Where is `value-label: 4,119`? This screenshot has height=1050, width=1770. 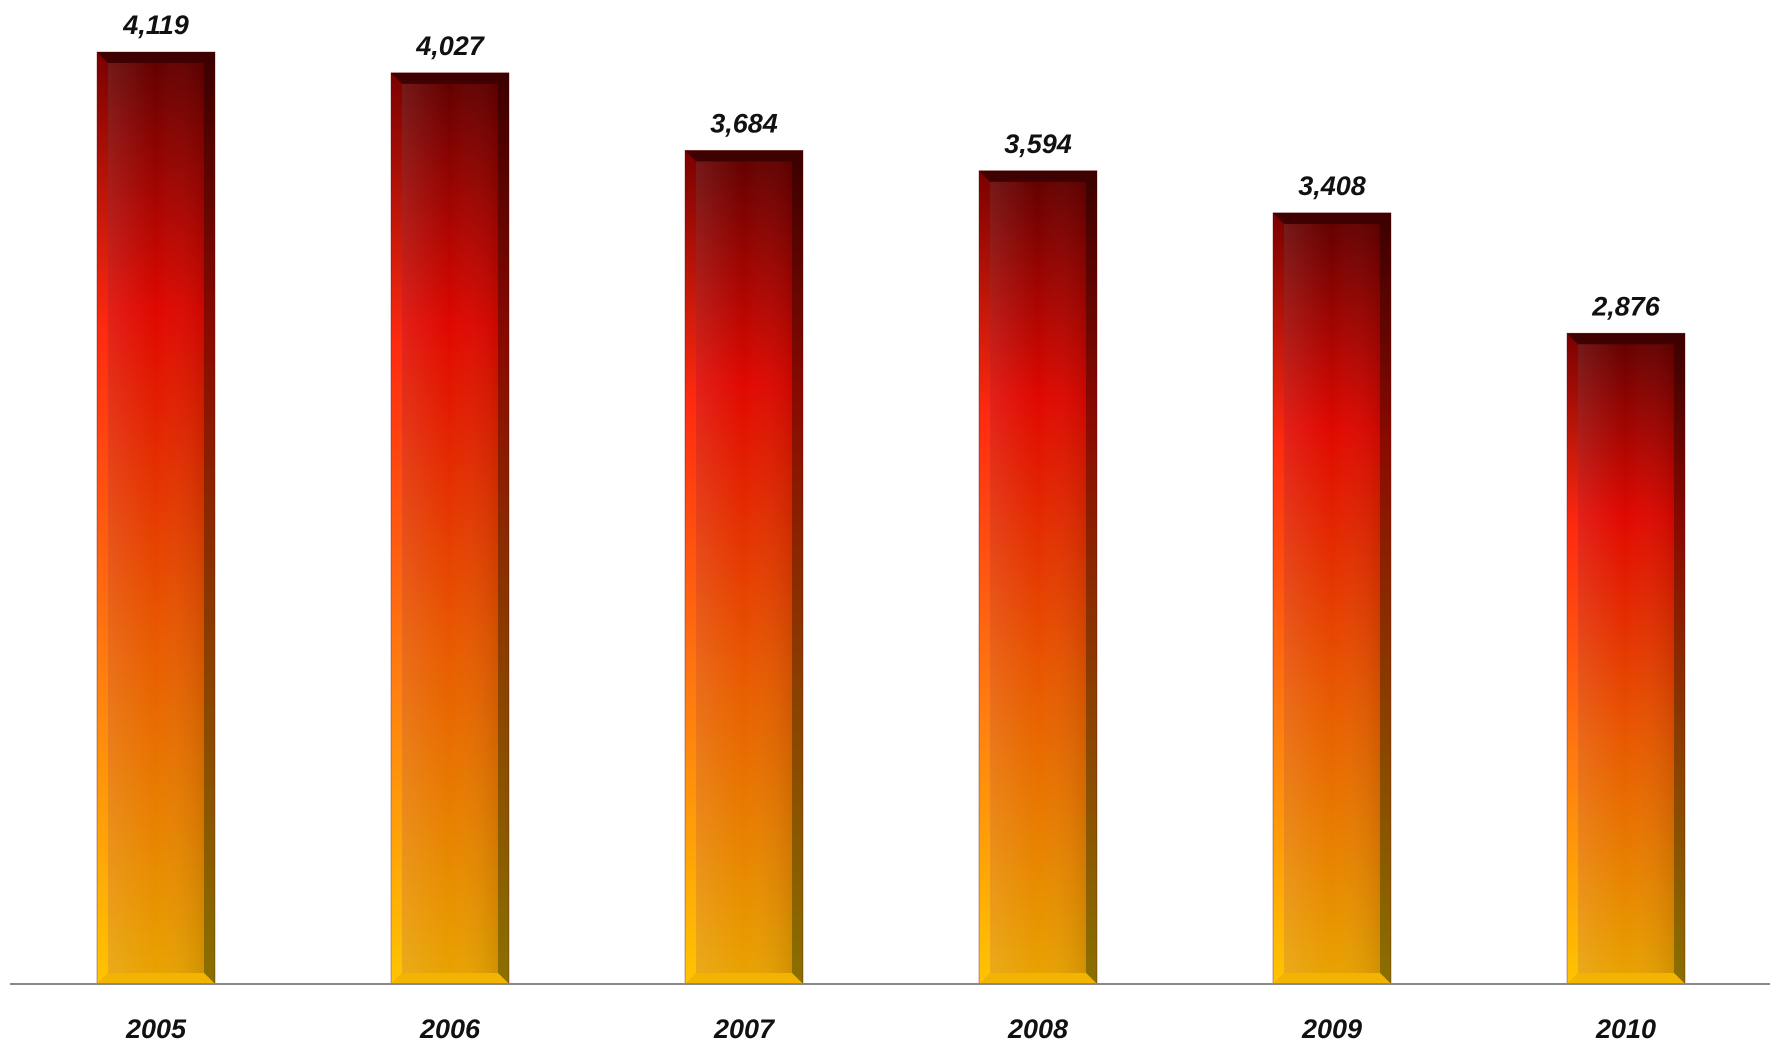
value-label: 4,119 is located at coordinates (155, 25).